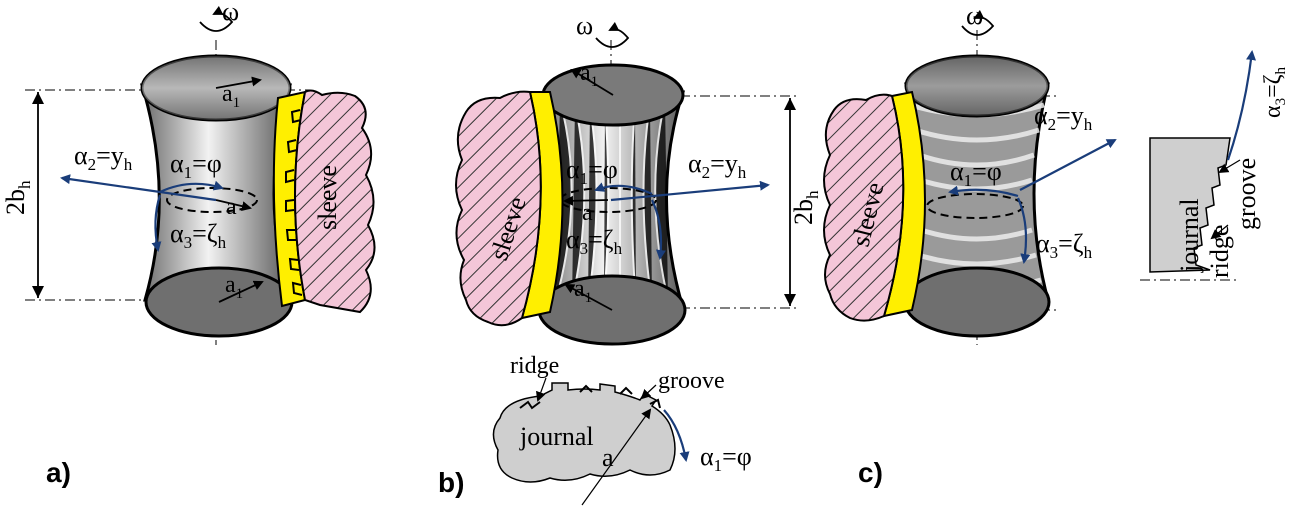 The image size is (1299, 512). I want to click on panel-label-a: a), so click(58, 472).